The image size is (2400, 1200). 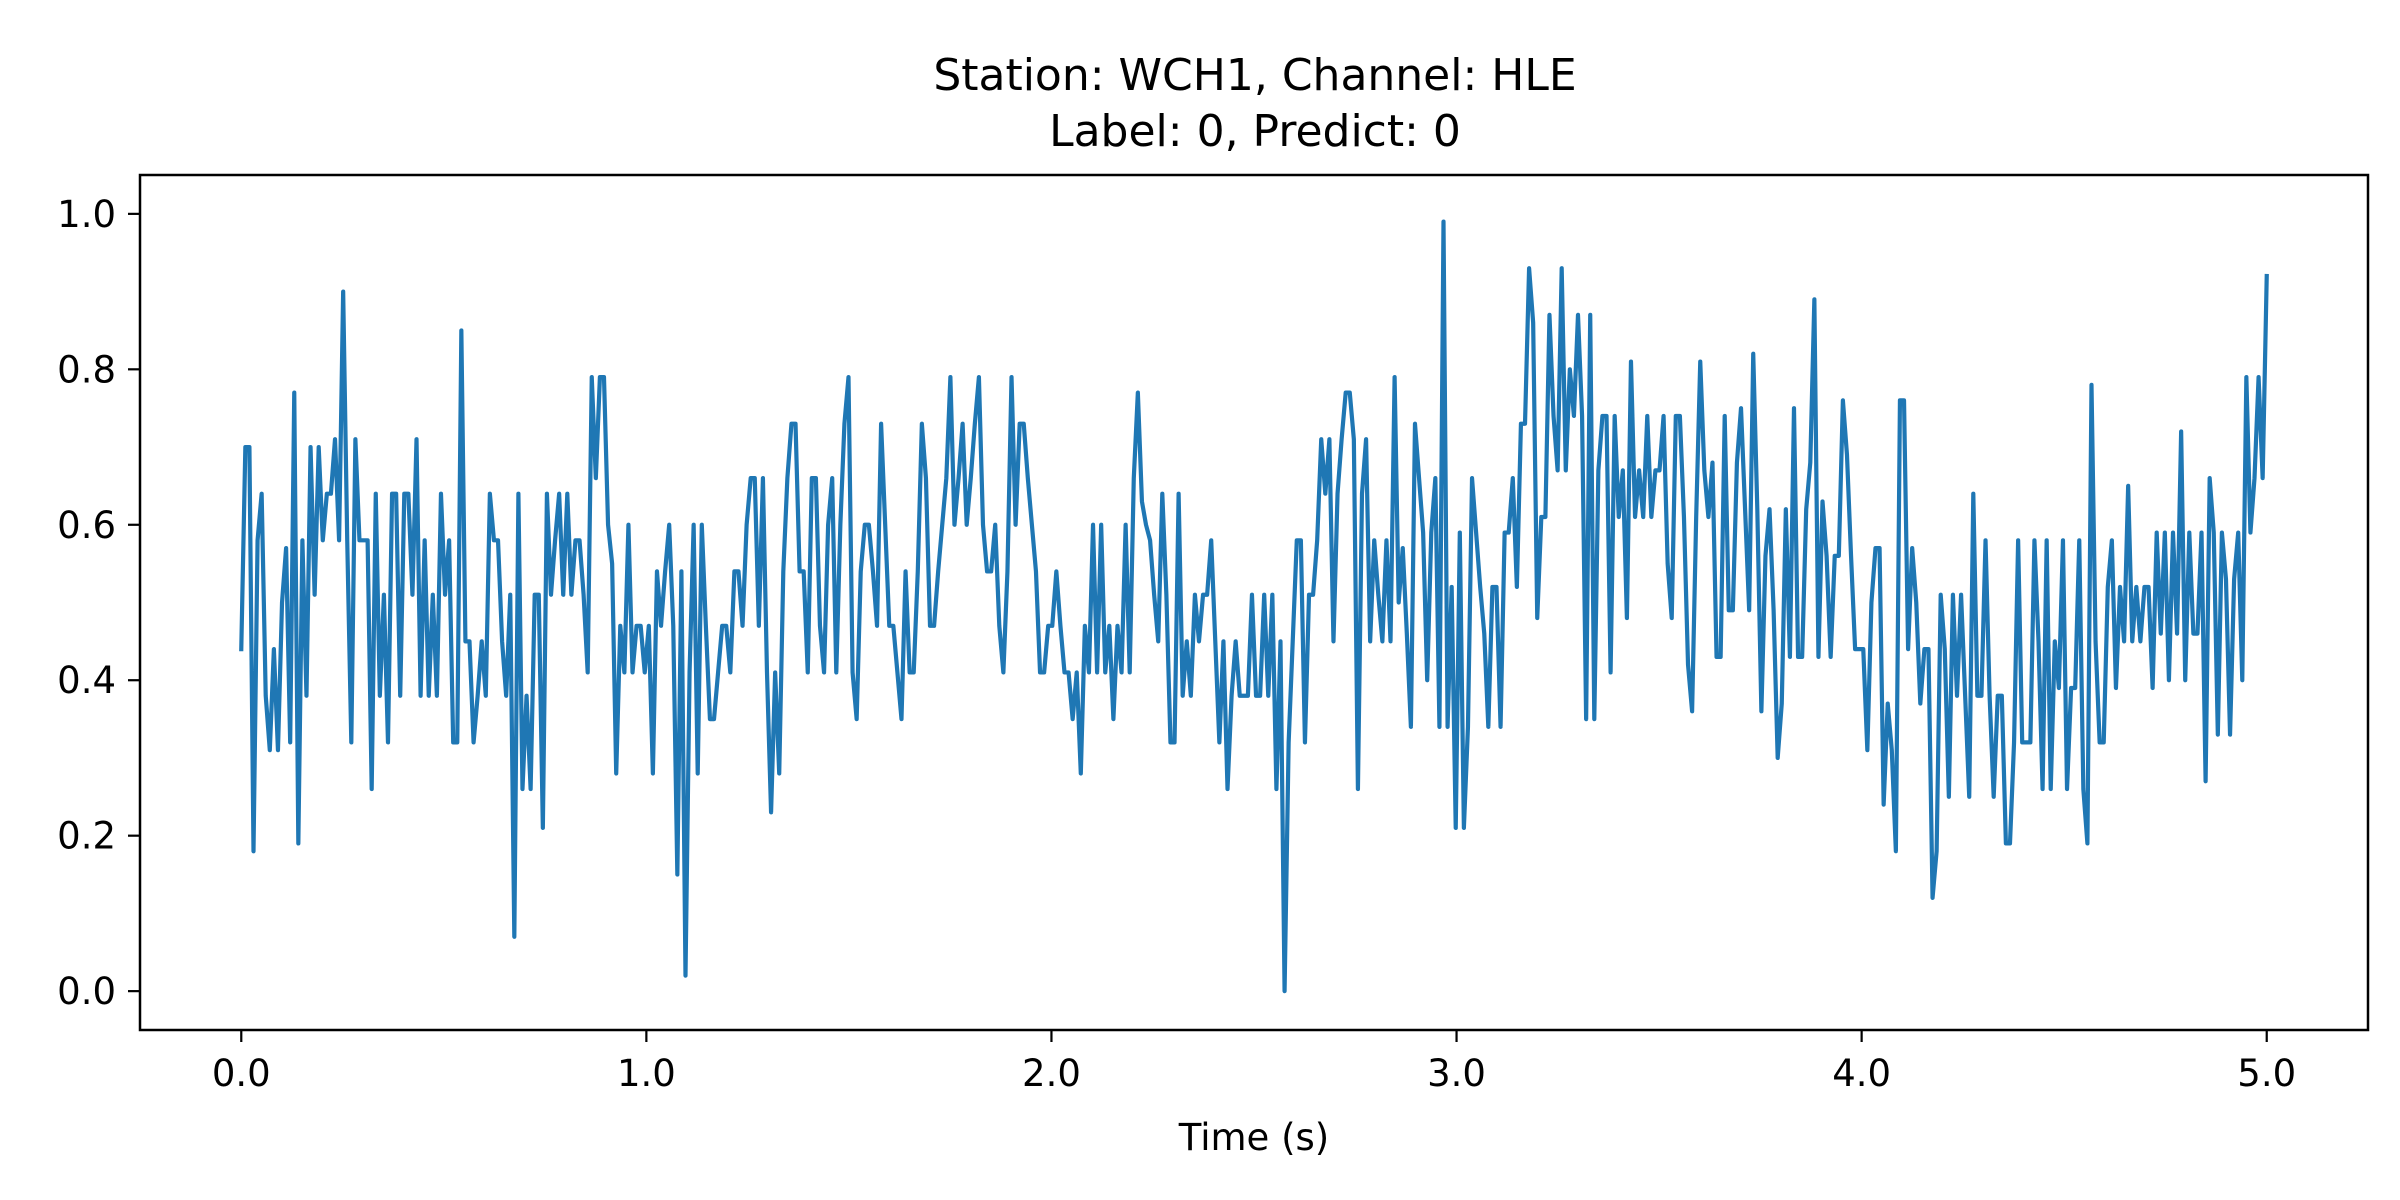 I want to click on chart-title-line-1: Station: WCH1, Channel: HLE, so click(x=1254, y=75).